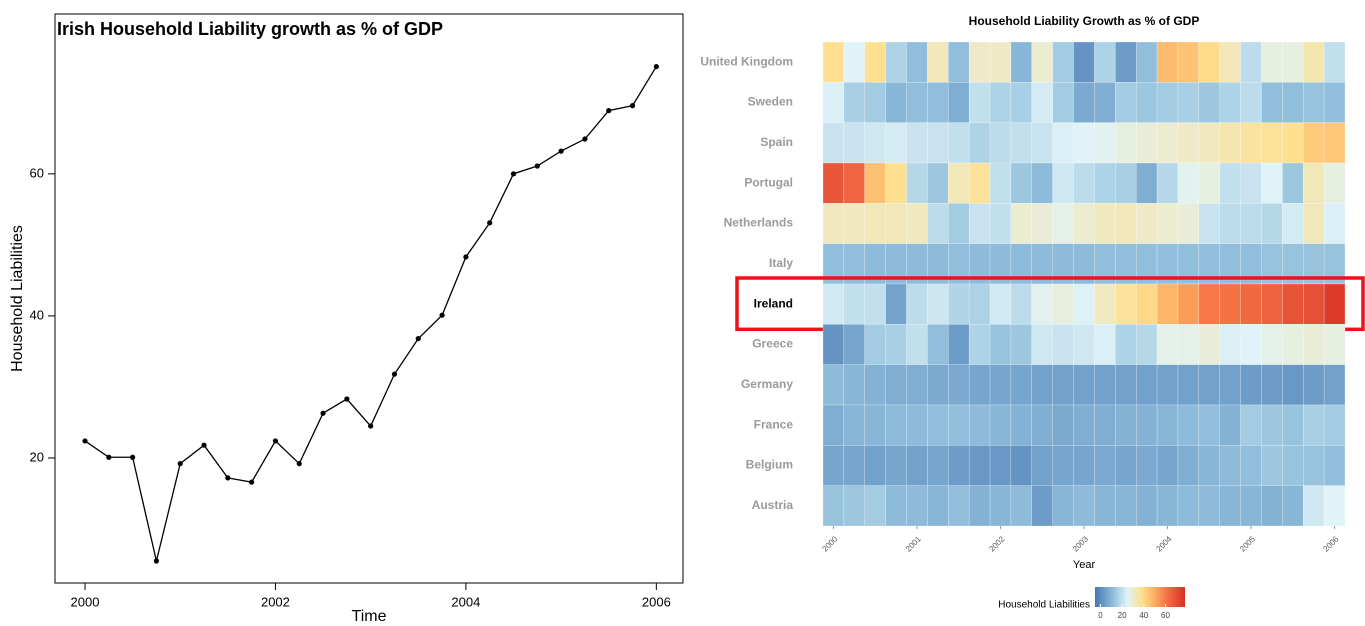 The height and width of the screenshot is (626, 1365). Describe the element at coordinates (913, 543) in the screenshot. I see `x-tick-label: 2001` at that location.